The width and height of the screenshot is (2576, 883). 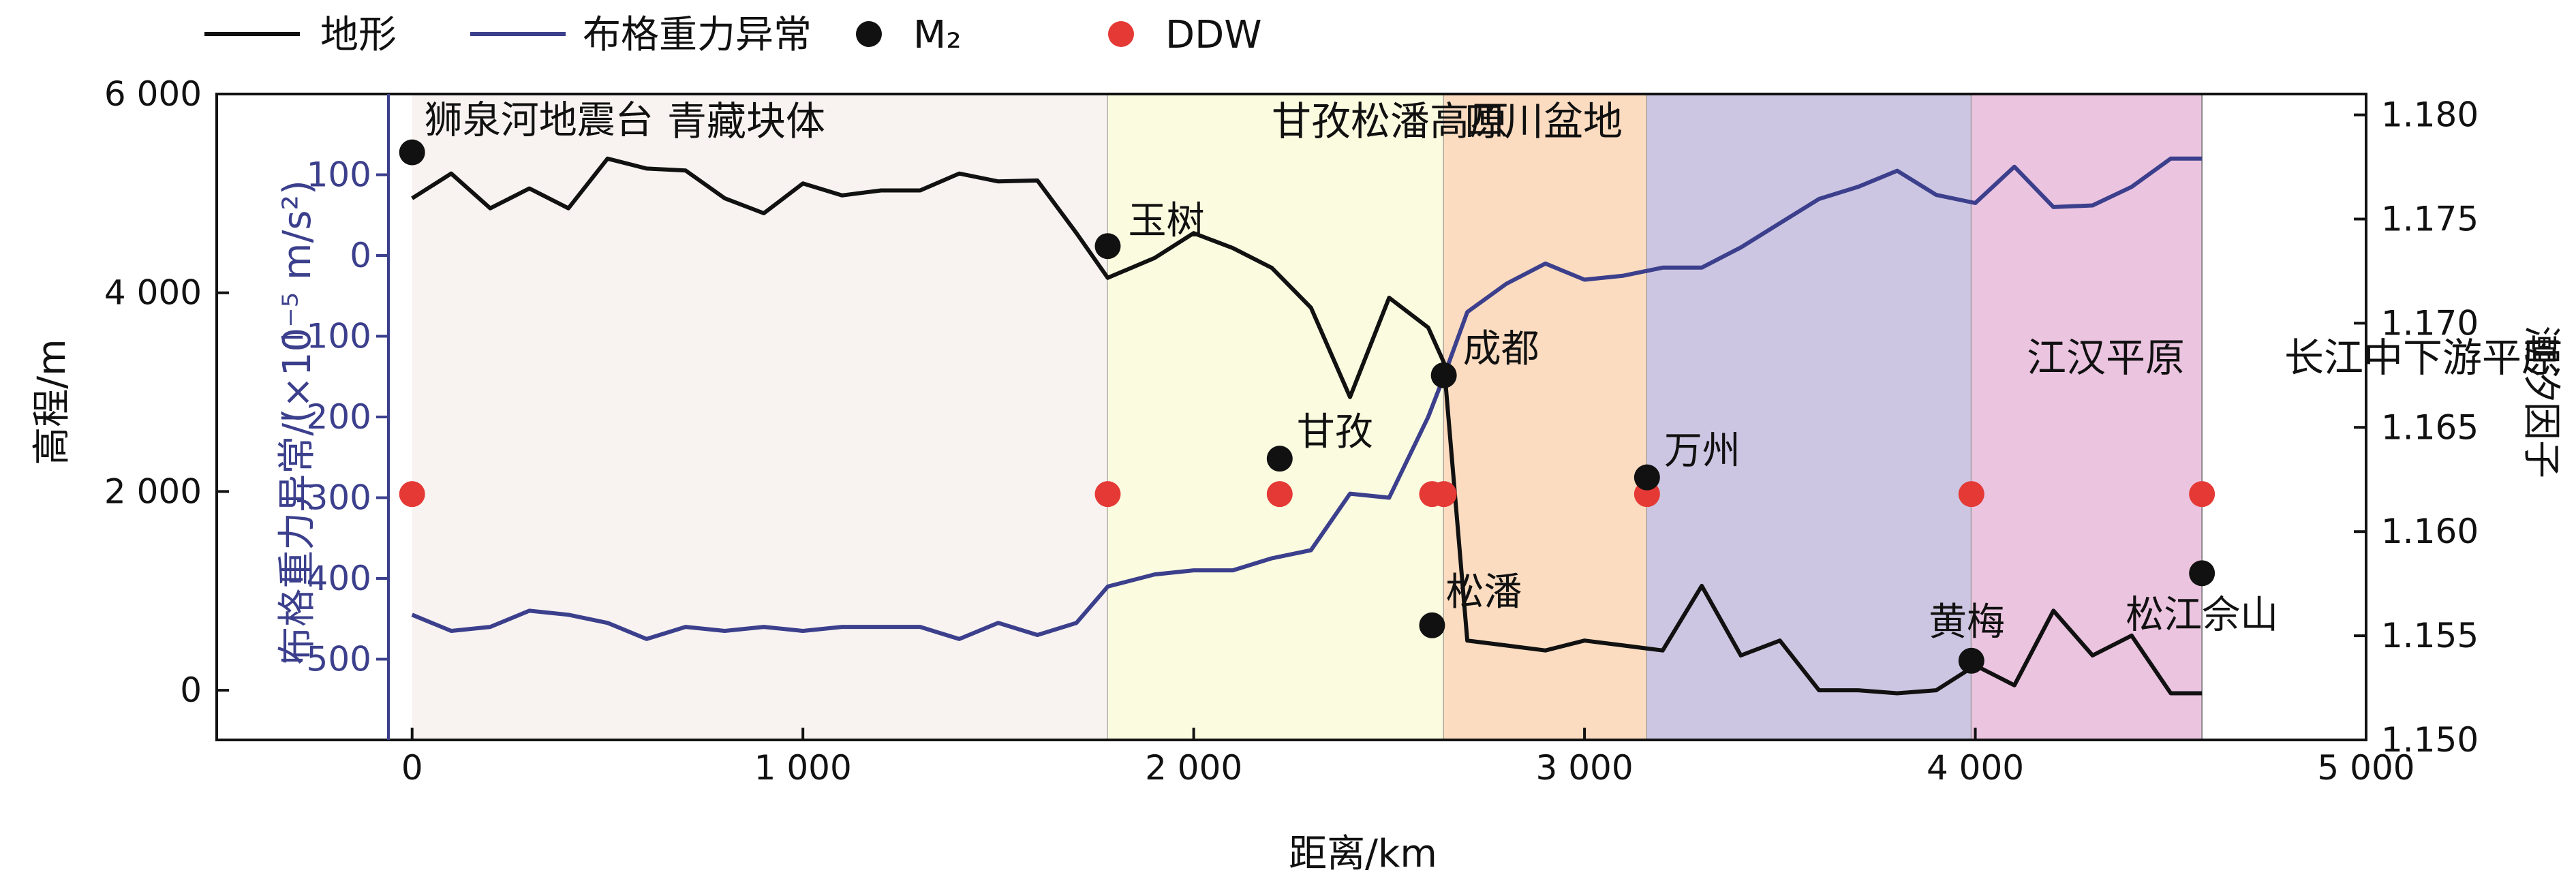 I want to click on region-label: 青藏块体, so click(x=746, y=121).